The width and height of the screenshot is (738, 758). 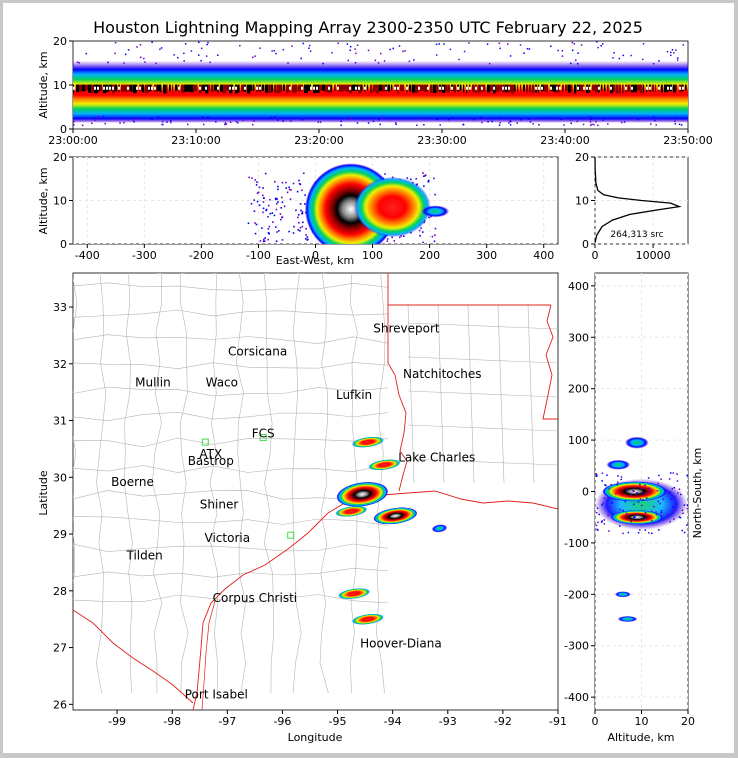 What do you see at coordinates (687, 140) in the screenshot?
I see `time-height-xtick-label: 23:50:00` at bounding box center [687, 140].